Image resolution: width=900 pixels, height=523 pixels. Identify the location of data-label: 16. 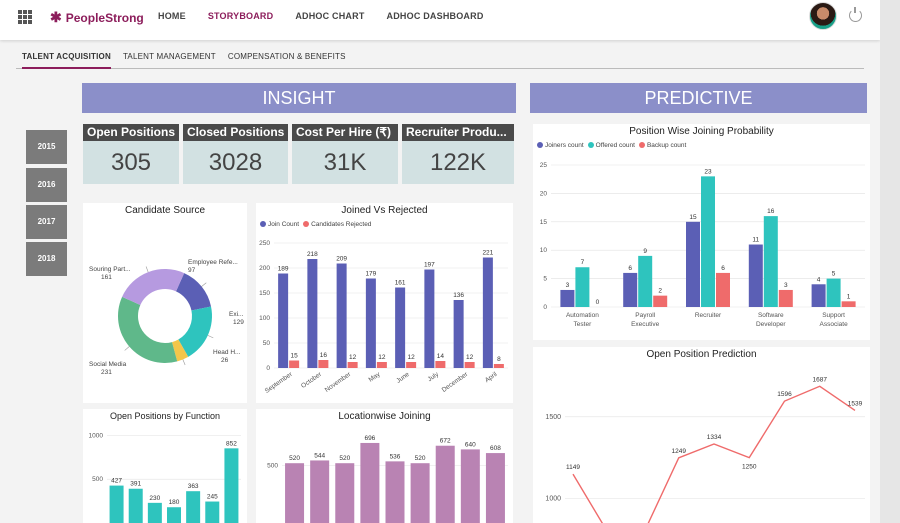
(324, 355).